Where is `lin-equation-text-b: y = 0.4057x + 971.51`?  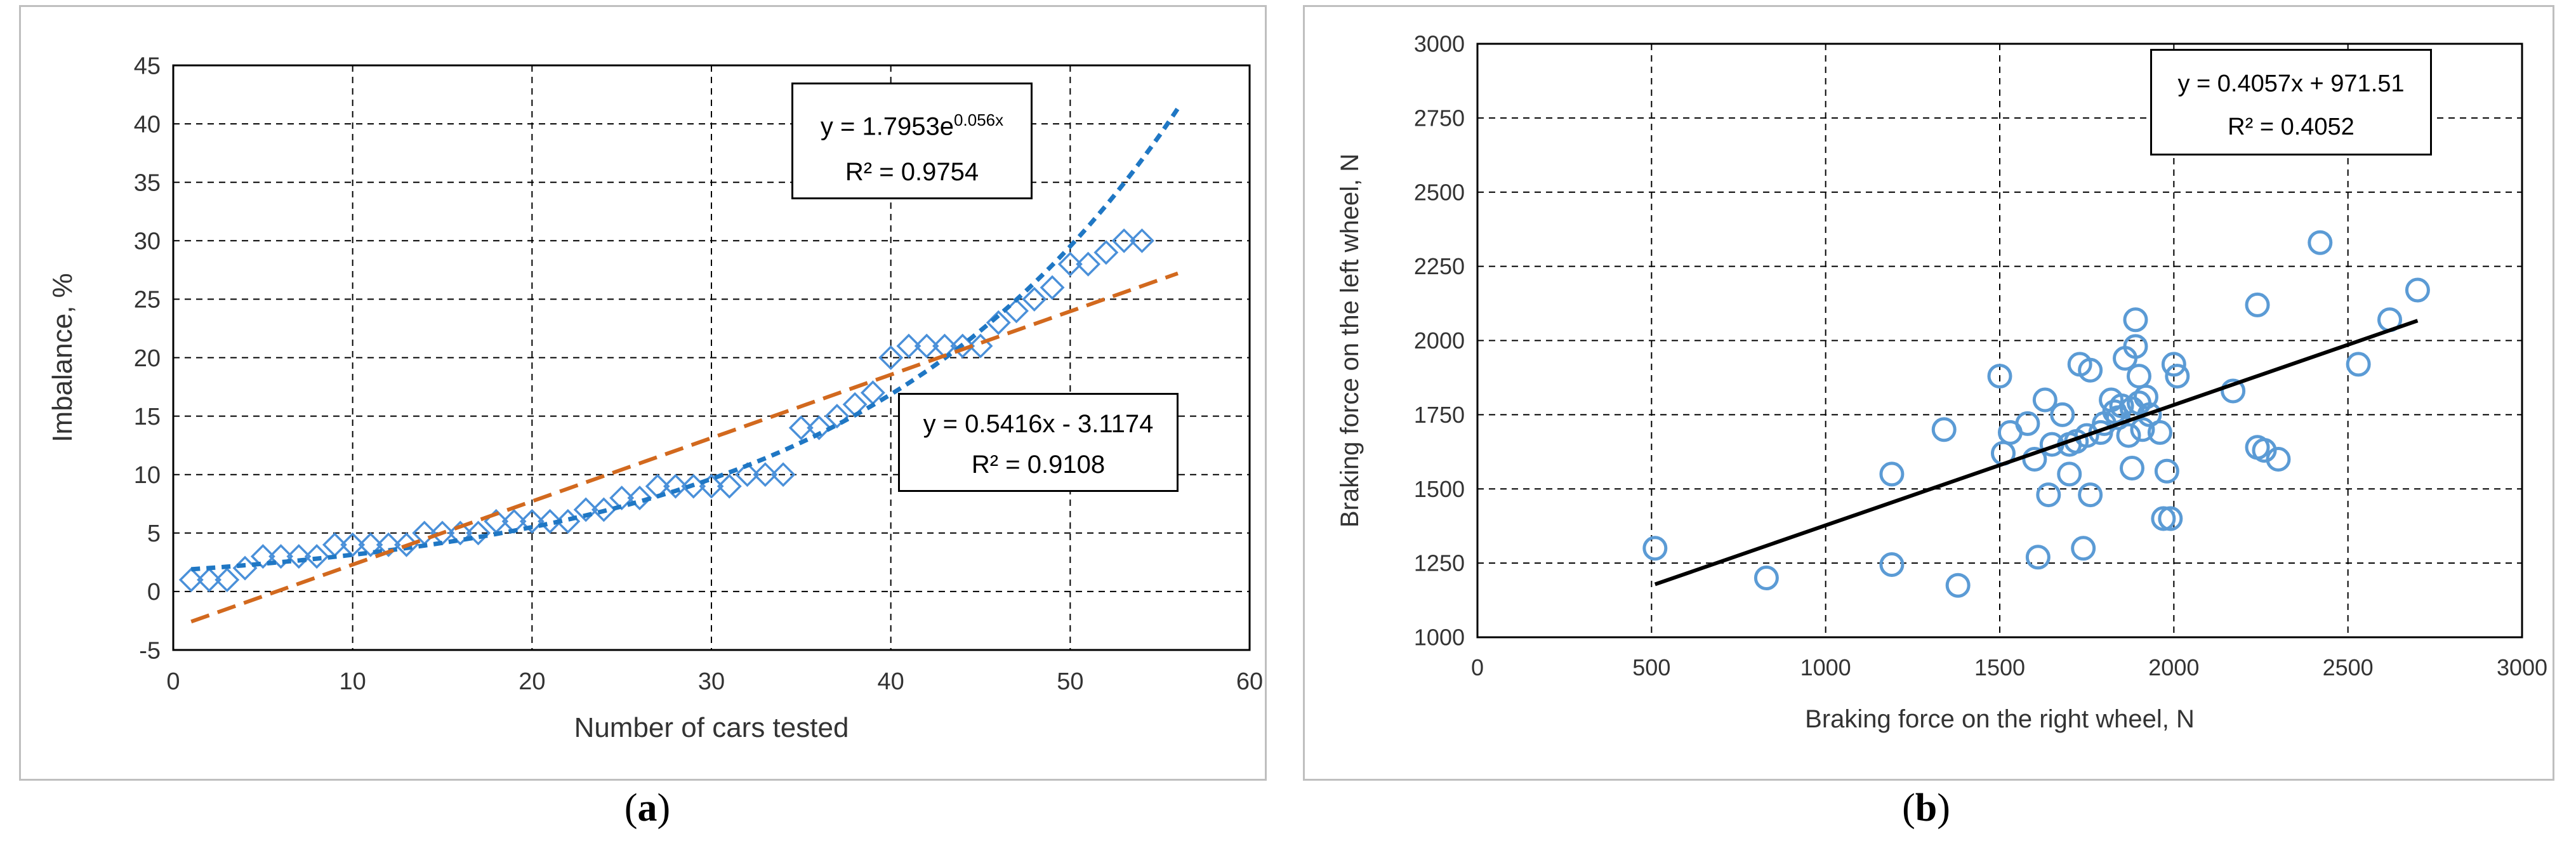 lin-equation-text-b: y = 0.4057x + 971.51 is located at coordinates (2291, 83).